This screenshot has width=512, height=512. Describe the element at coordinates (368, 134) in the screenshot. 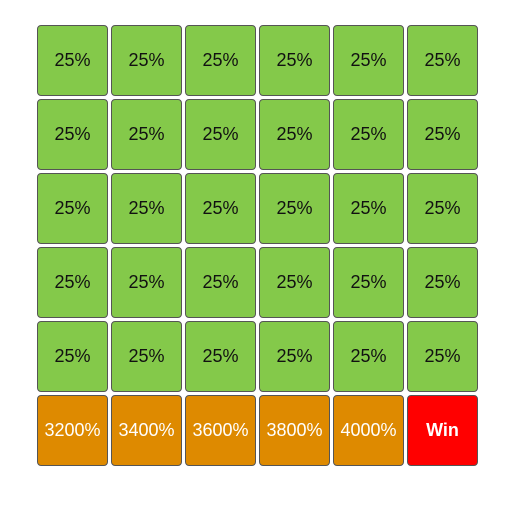

I see `tile-r2-c5: 25%` at that location.